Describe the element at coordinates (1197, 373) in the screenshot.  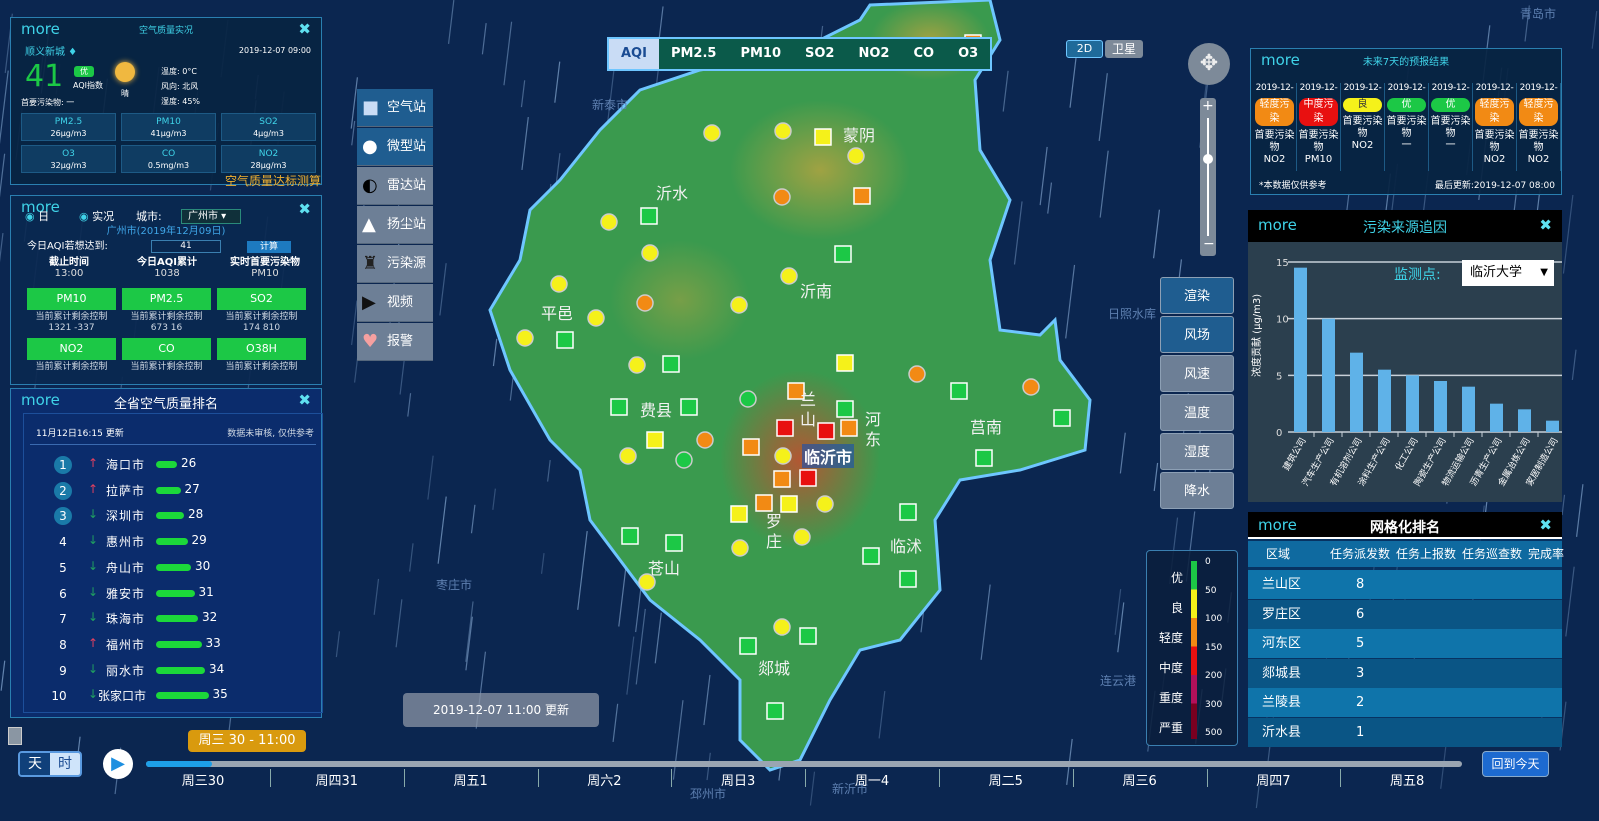
I see `layer-button: 风速` at that location.